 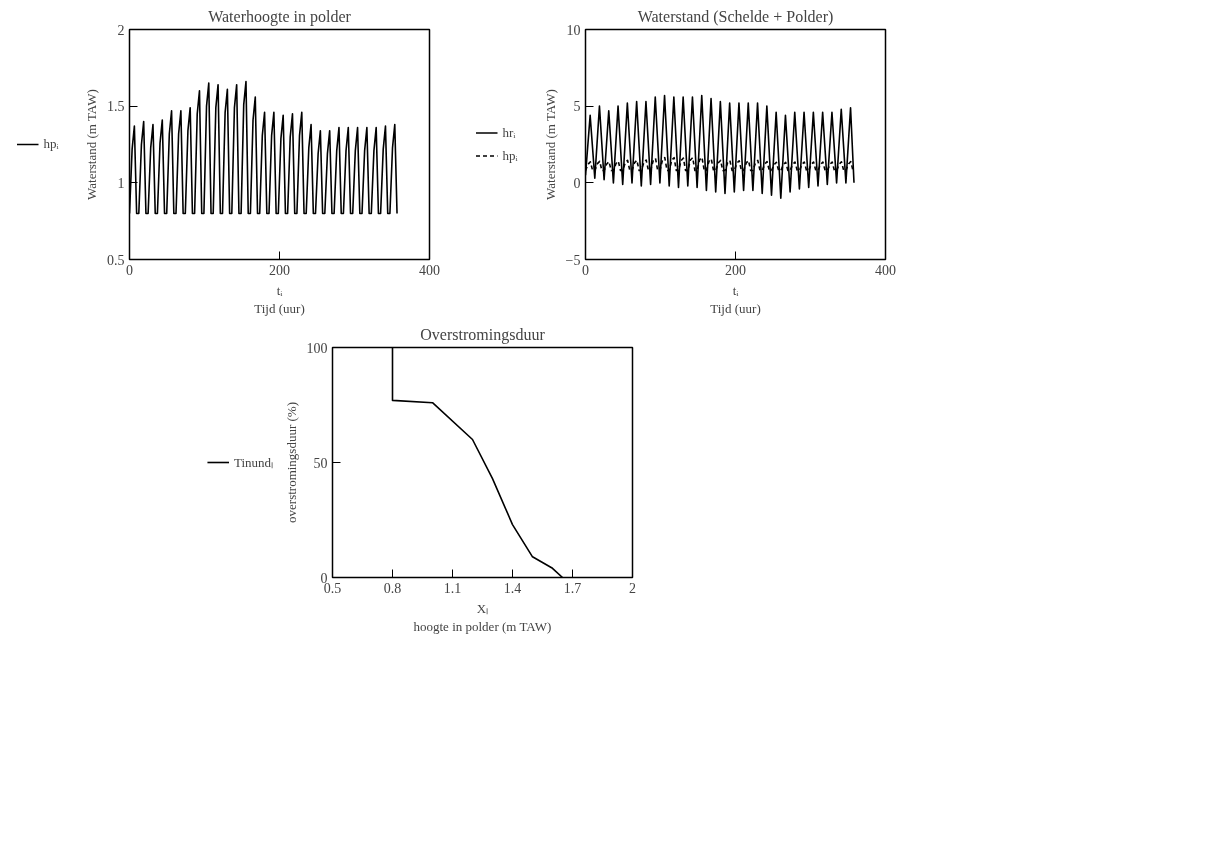 I want to click on y-axis-title: overstromingsduur (%), so click(x=291, y=462).